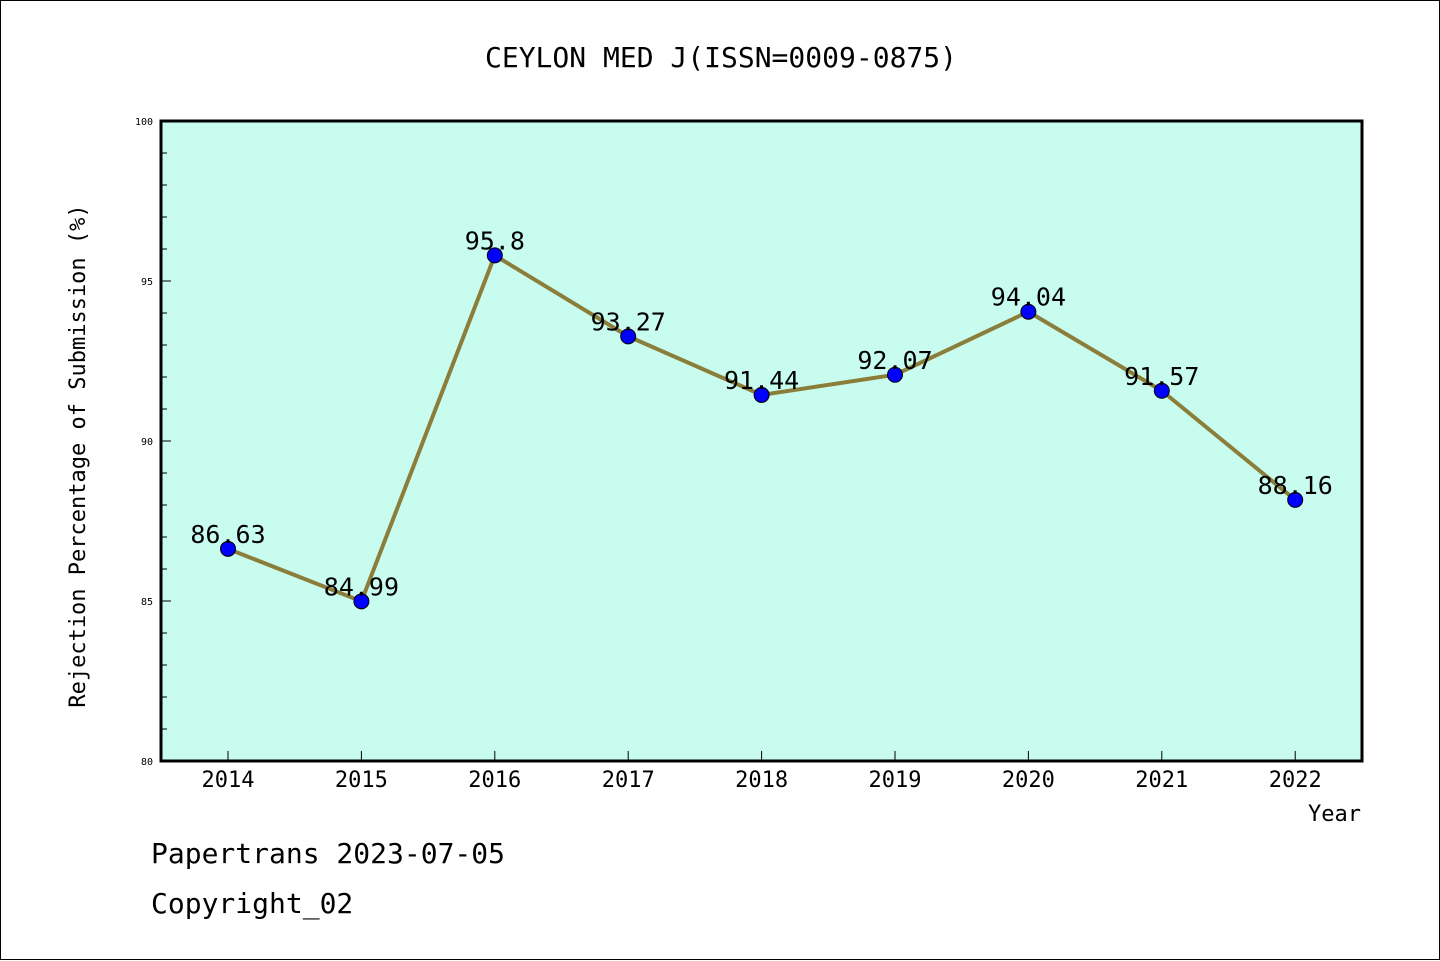  I want to click on data-label: 84.99, so click(361, 586).